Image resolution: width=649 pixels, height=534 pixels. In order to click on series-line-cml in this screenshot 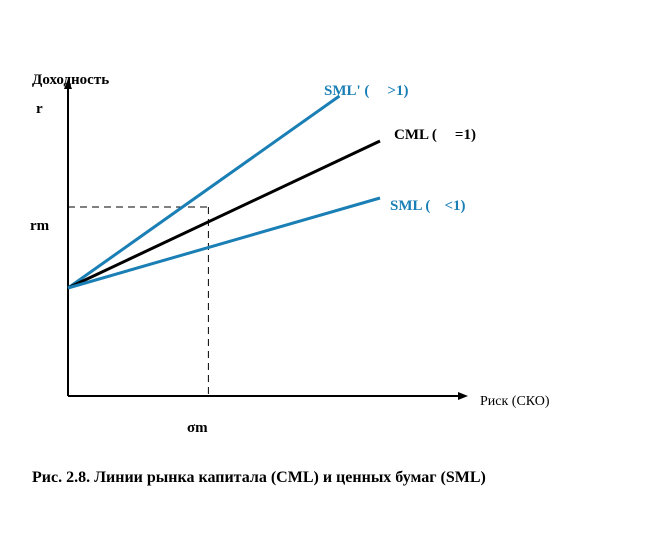, I will do `click(224, 214)`.